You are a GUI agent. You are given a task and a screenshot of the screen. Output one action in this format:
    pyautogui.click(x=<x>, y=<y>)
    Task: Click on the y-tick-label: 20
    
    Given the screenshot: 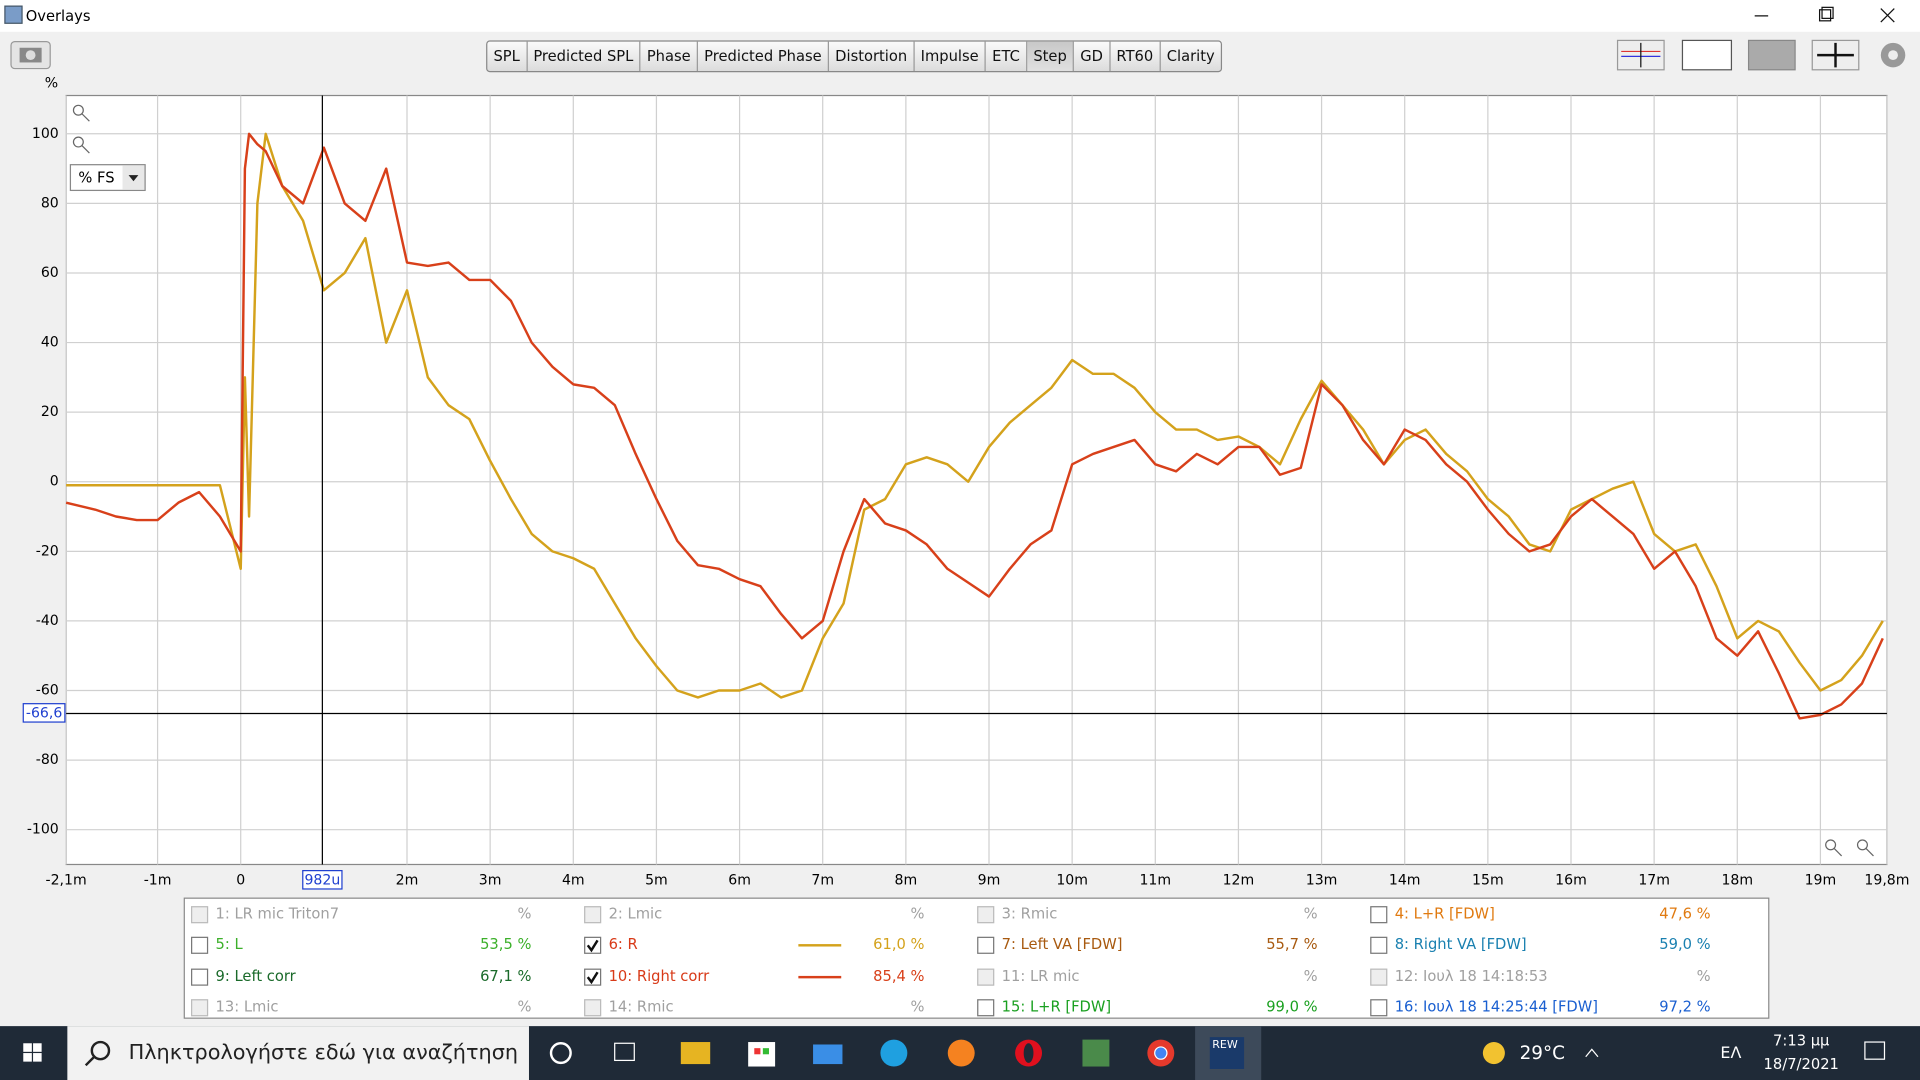 What is the action you would take?
    pyautogui.click(x=50, y=412)
    